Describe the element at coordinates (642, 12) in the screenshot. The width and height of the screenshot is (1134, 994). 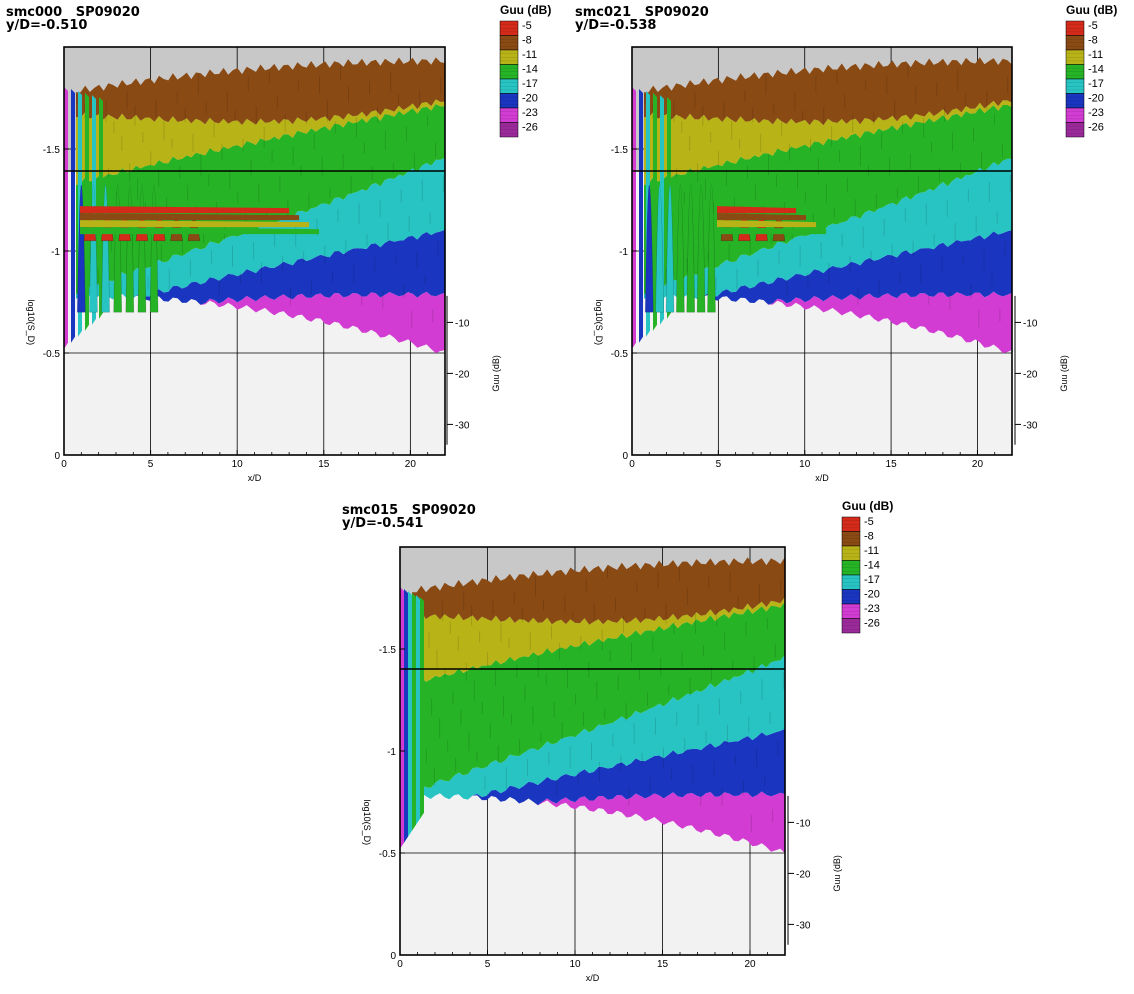
I see `chart-title: smc021 SP09020` at that location.